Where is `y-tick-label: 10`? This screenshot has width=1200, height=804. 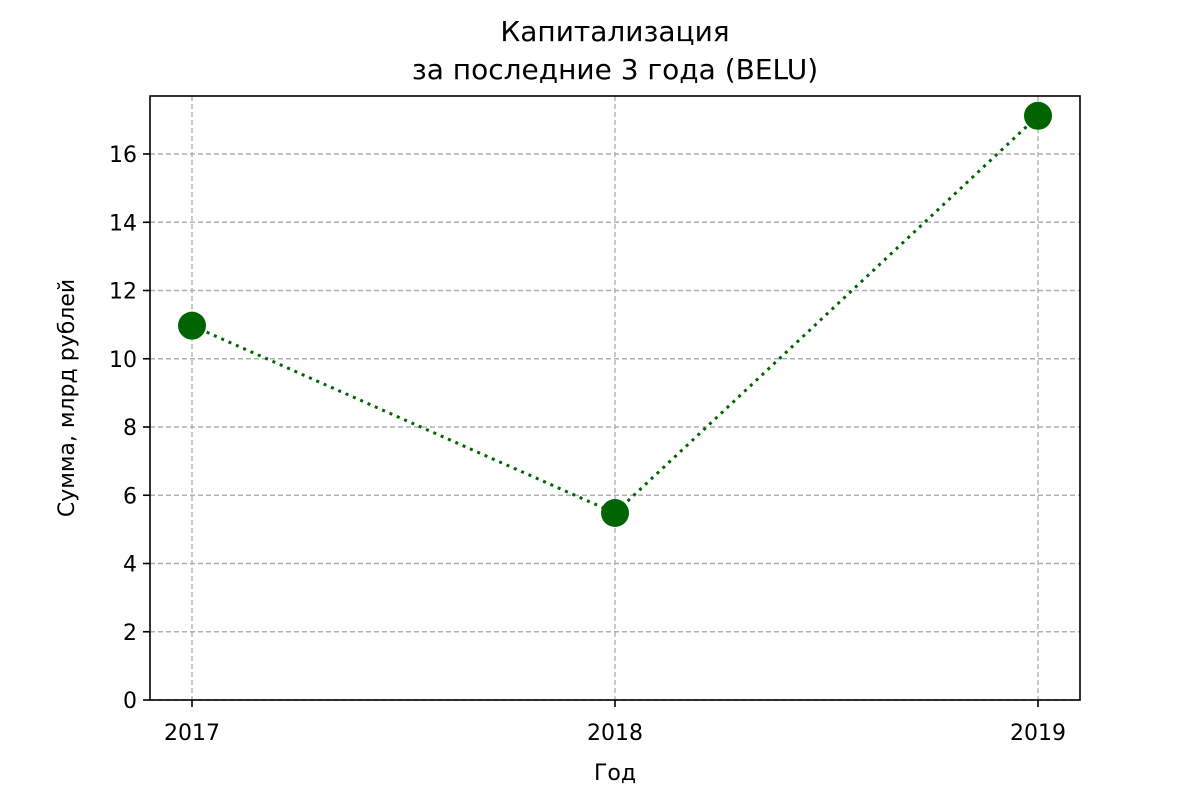
y-tick-label: 10 is located at coordinates (123, 360).